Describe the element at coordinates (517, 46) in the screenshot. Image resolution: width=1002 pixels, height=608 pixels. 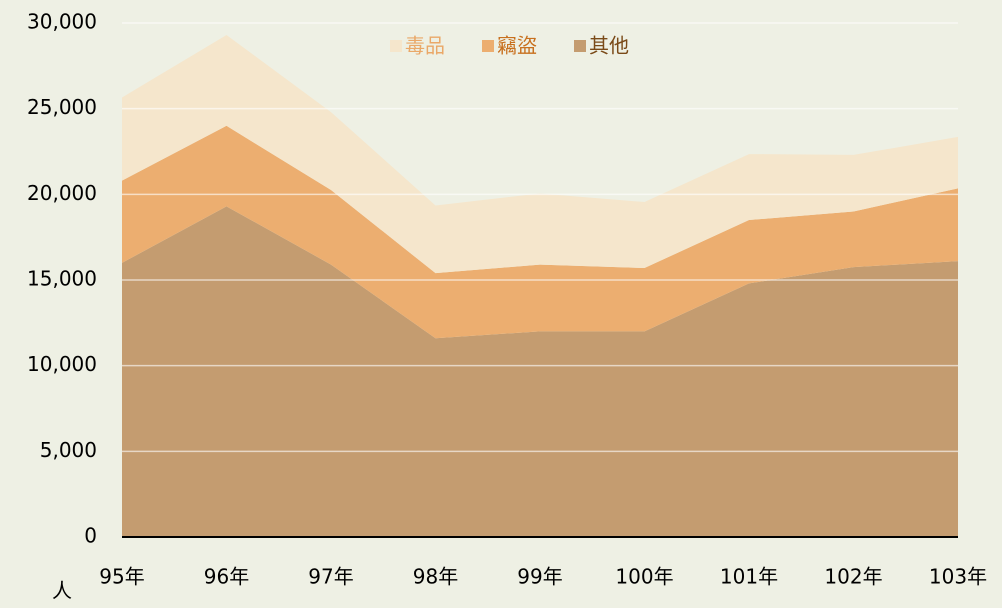
I see `legend-label: 竊盜` at that location.